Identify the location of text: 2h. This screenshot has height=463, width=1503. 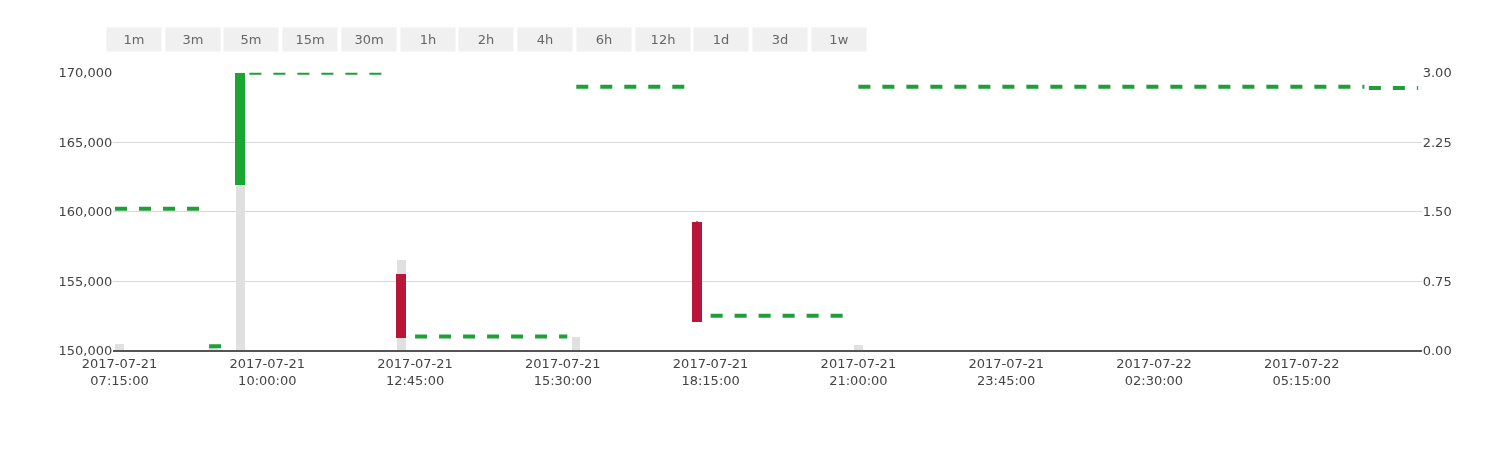
(486, 39).